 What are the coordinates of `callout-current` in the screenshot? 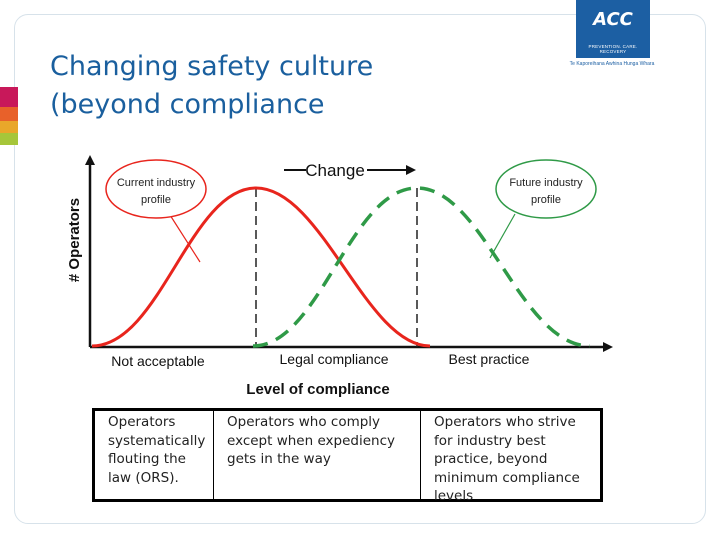 It's located at (156, 189).